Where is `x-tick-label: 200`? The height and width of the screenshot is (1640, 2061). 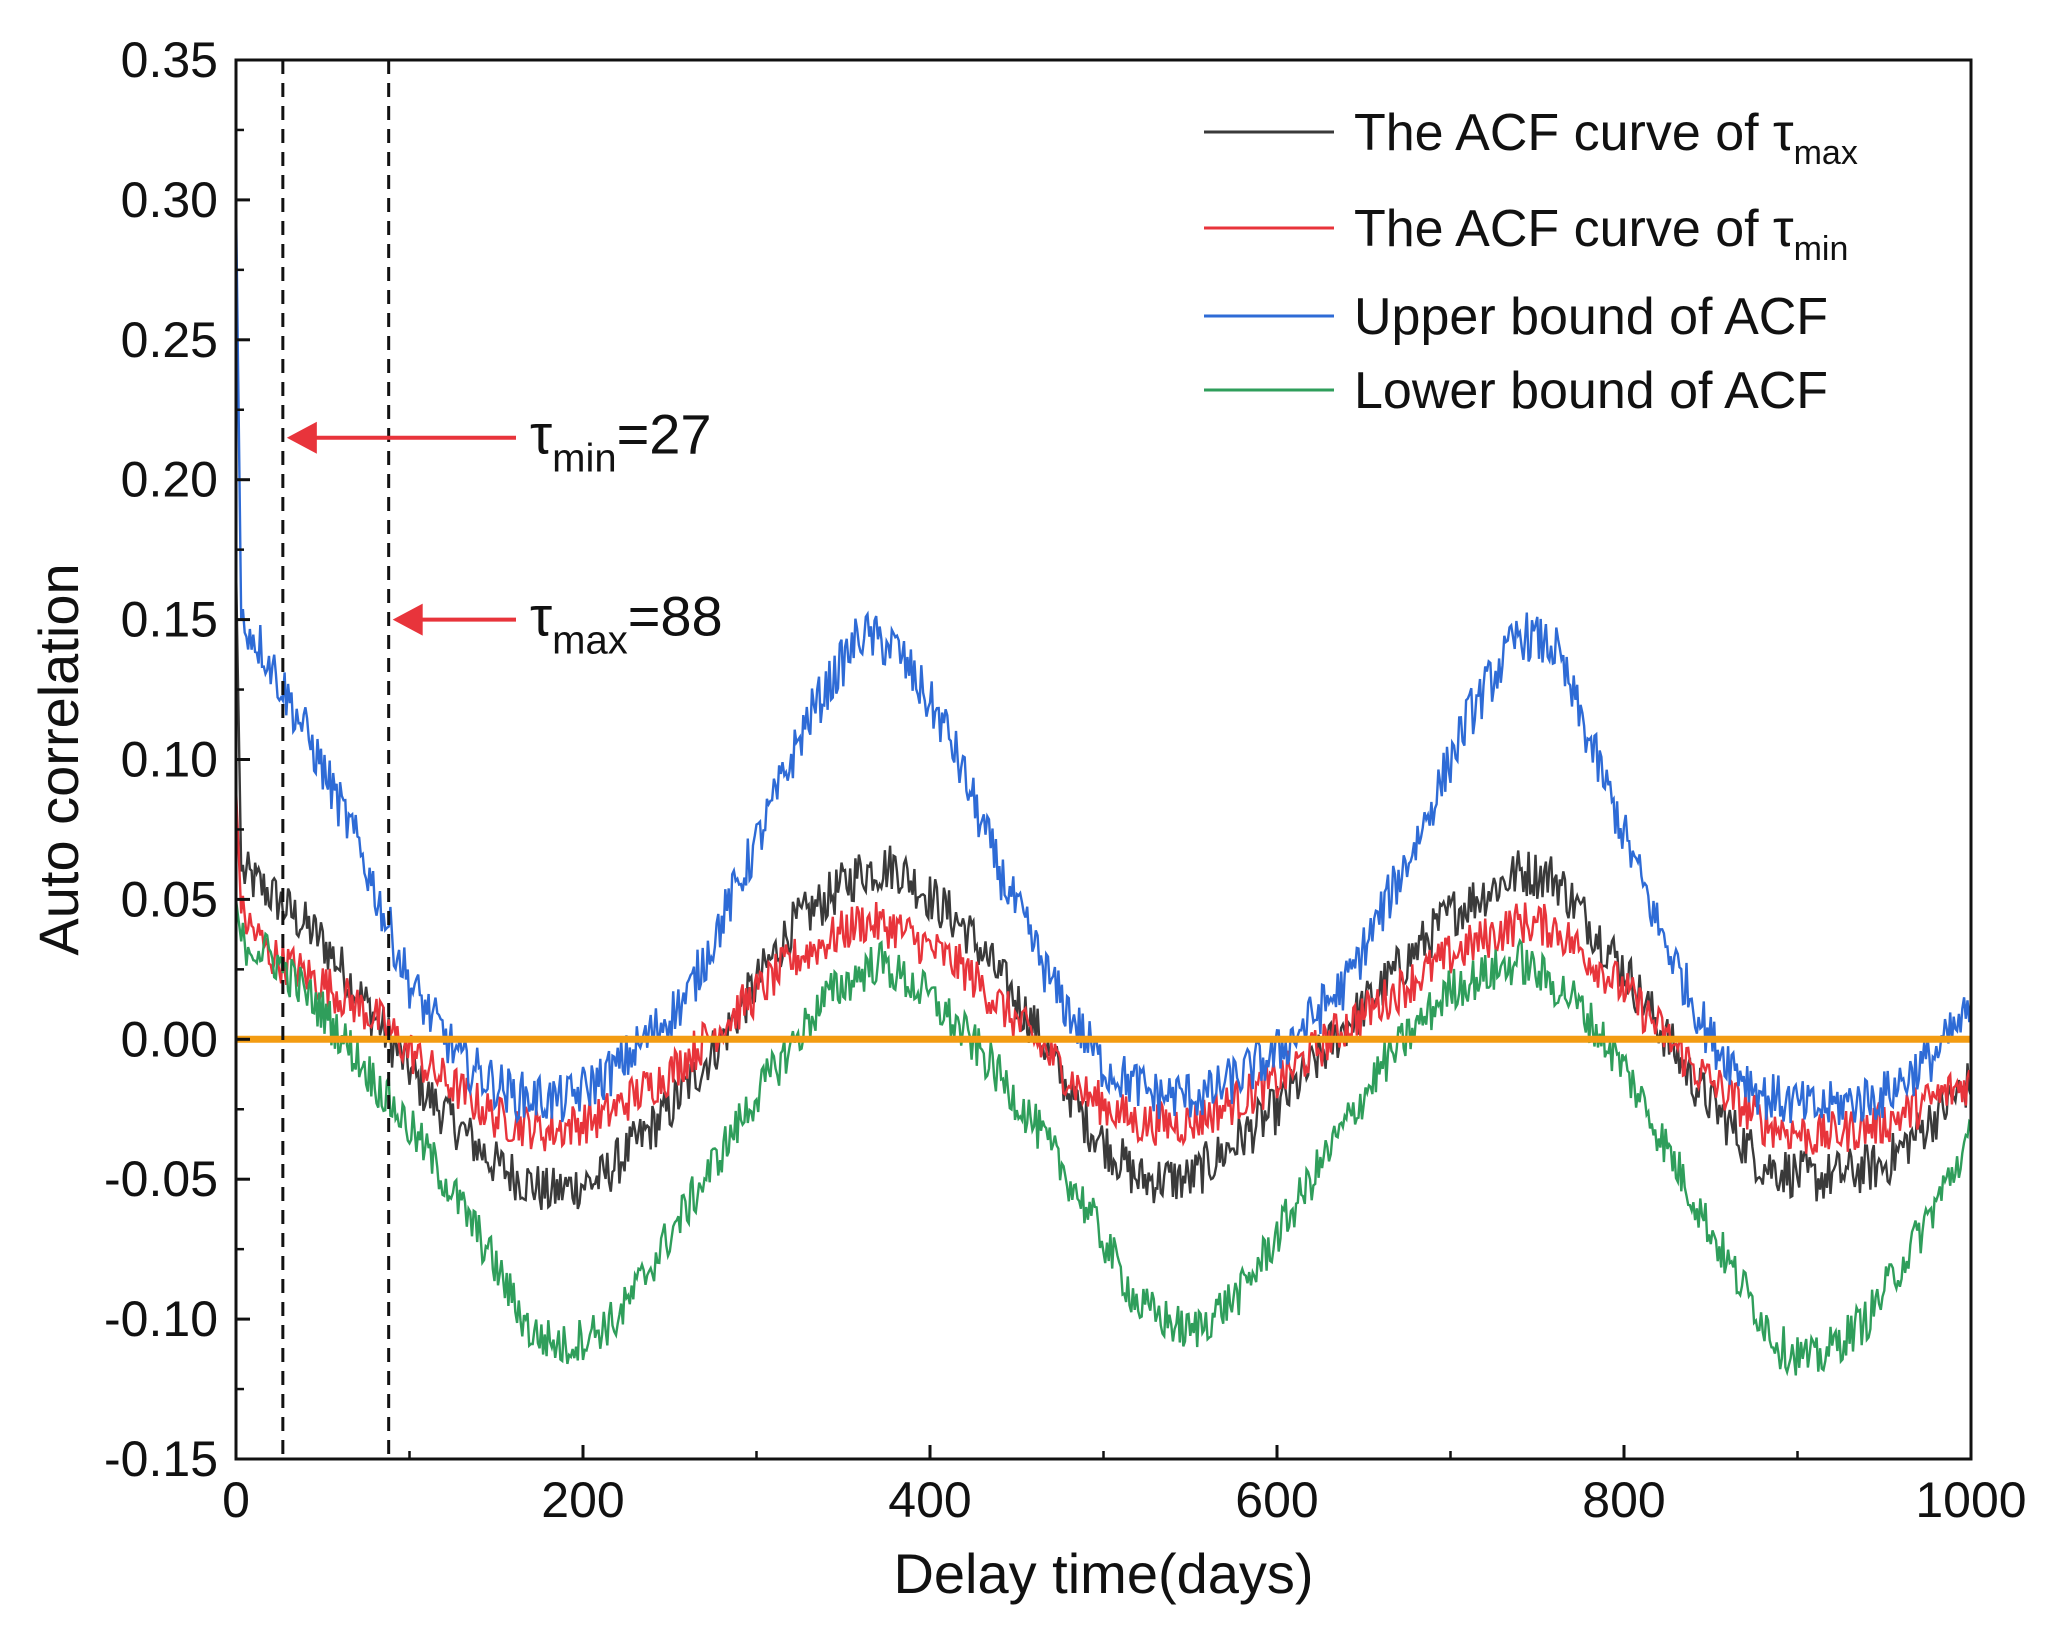 x-tick-label: 200 is located at coordinates (582, 1500).